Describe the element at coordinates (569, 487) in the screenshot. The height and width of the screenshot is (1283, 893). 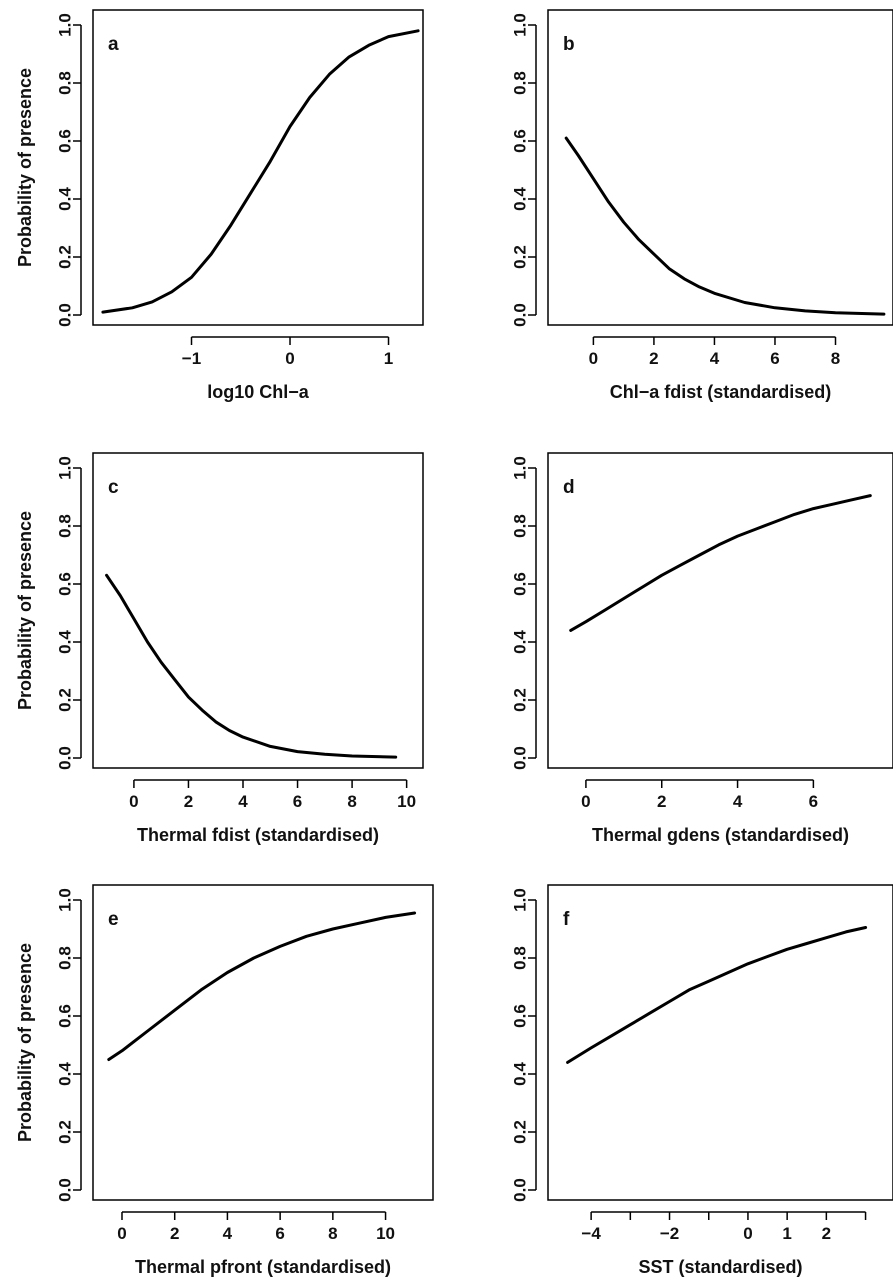
I see `panel-letter: d` at that location.